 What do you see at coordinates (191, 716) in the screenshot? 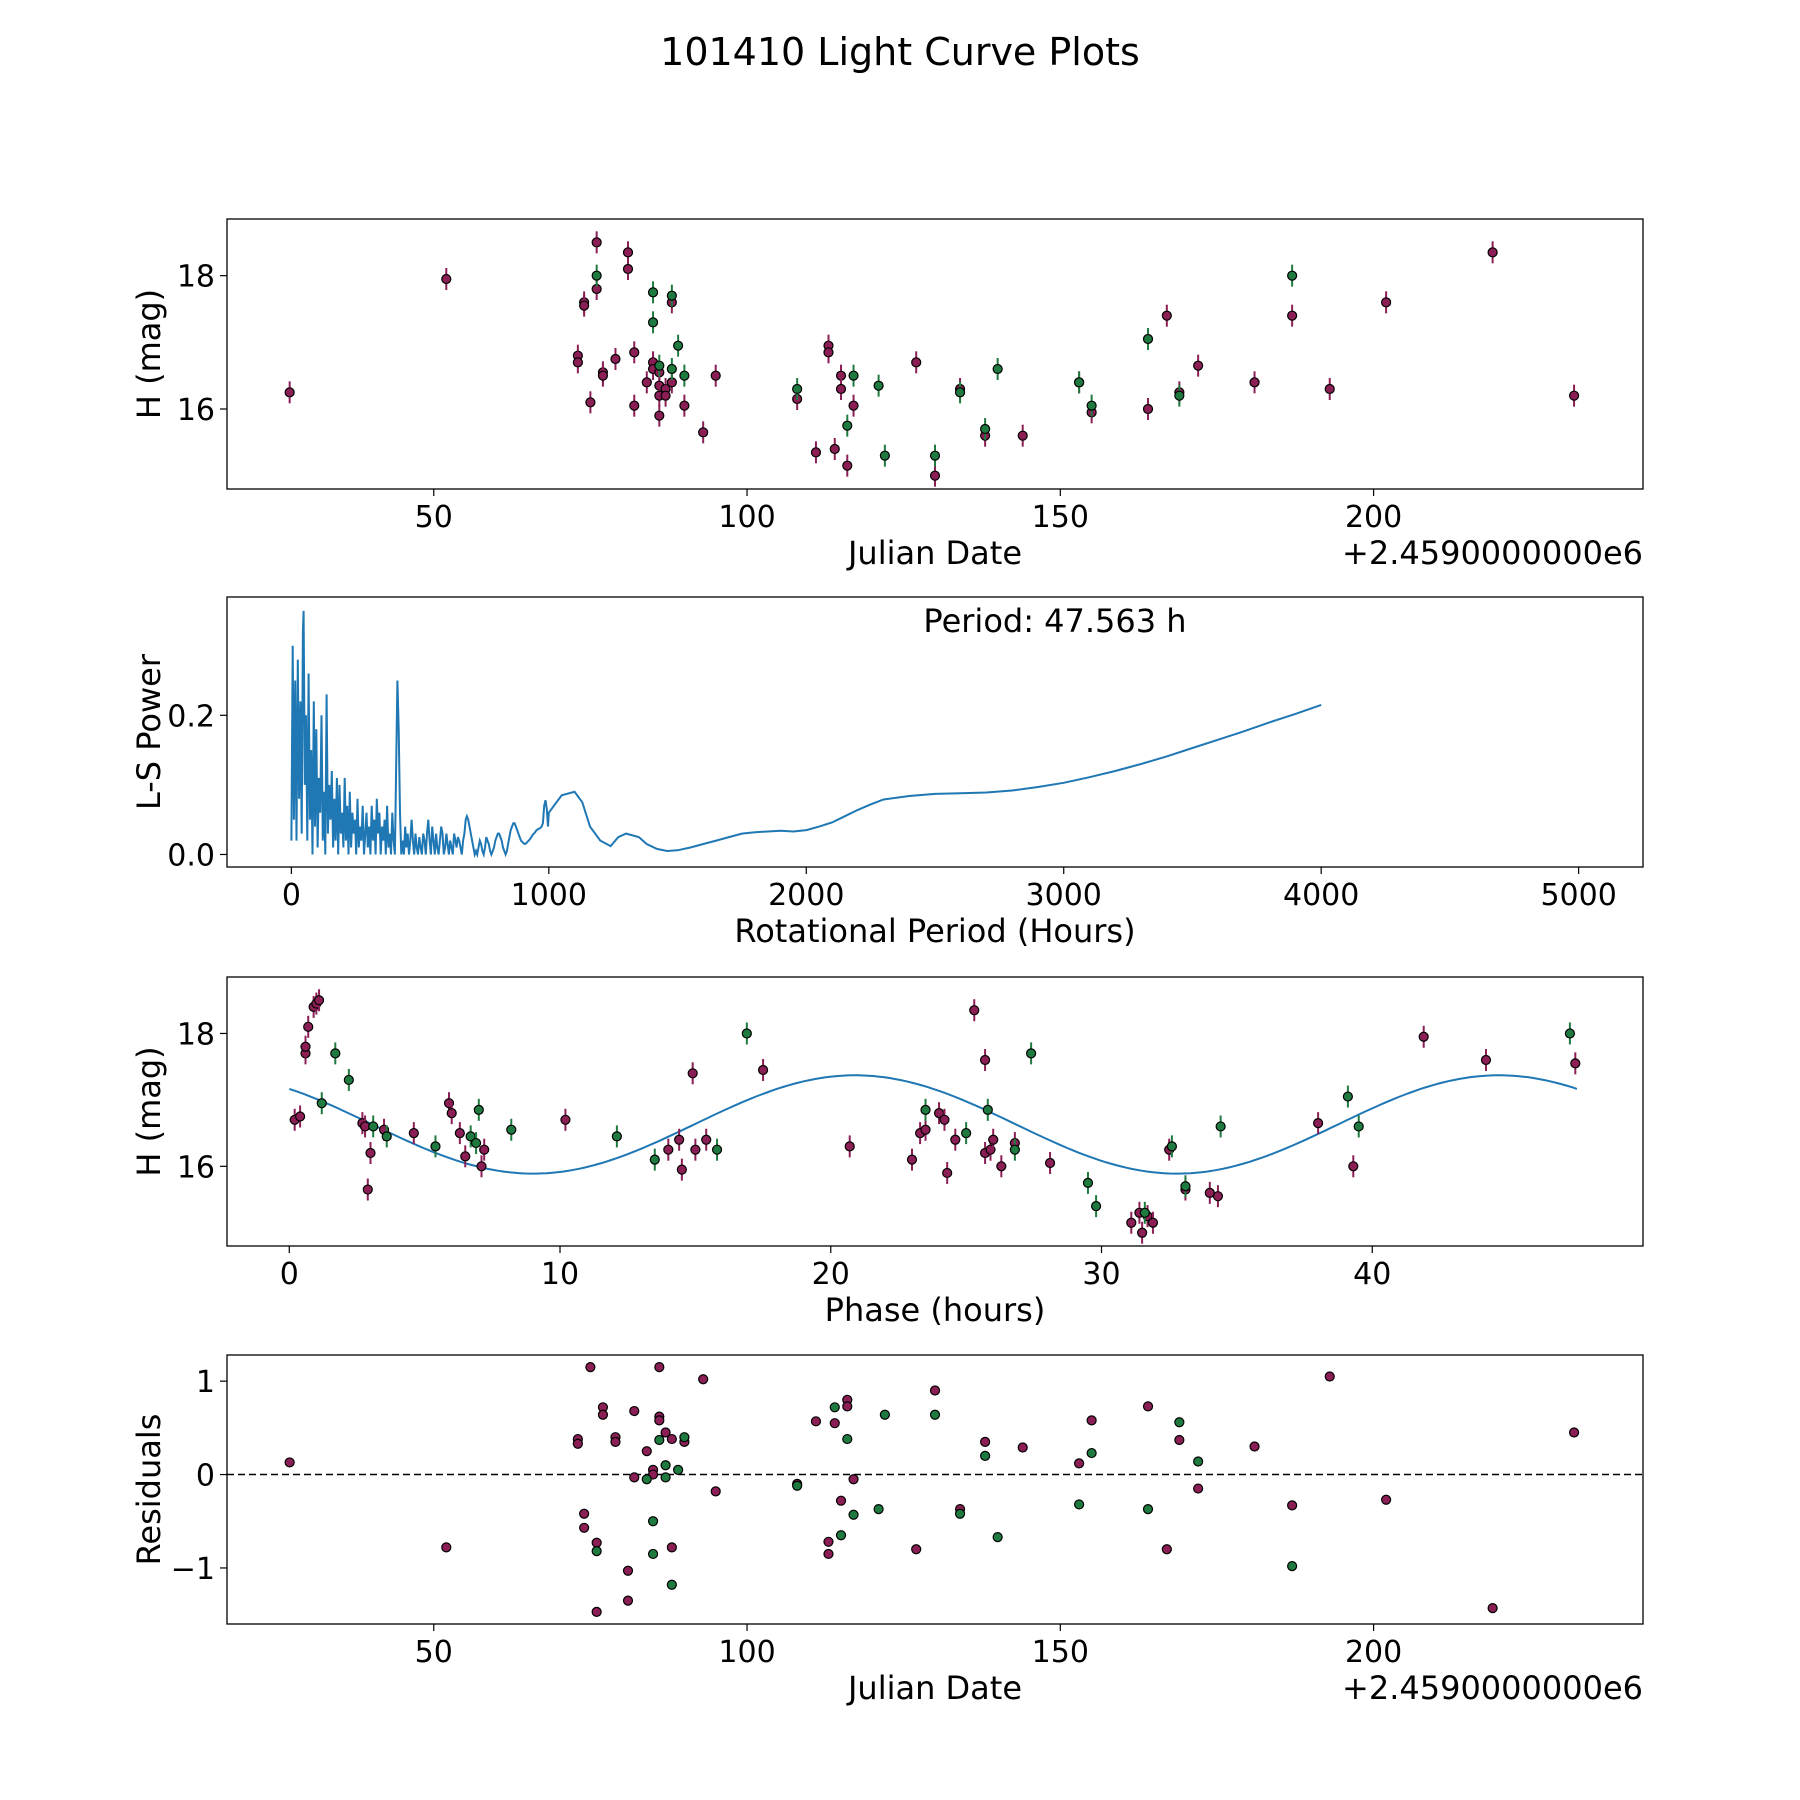
I see `y-tick-label: 0.2` at bounding box center [191, 716].